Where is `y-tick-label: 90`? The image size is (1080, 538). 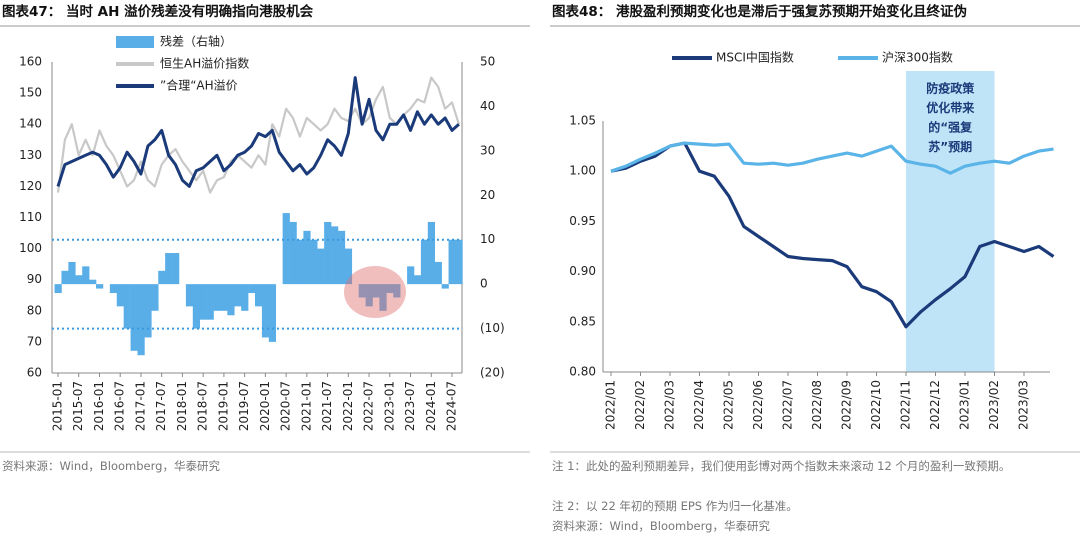 y-tick-label: 90 is located at coordinates (34, 279).